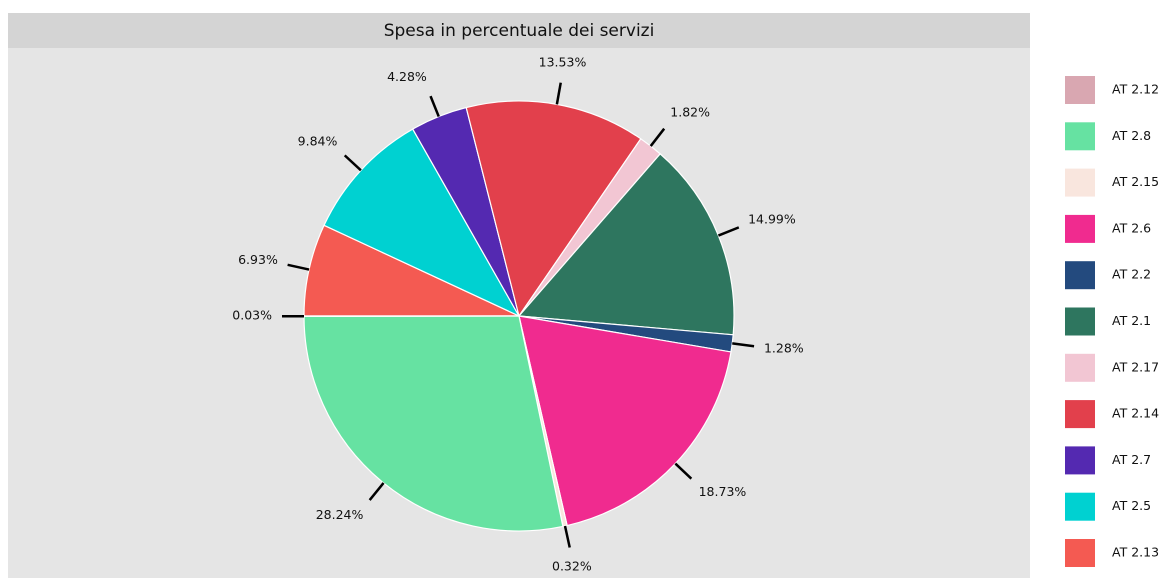  Describe the element at coordinates (1135, 89) in the screenshot. I see `legend-label: AT 2.12` at that location.